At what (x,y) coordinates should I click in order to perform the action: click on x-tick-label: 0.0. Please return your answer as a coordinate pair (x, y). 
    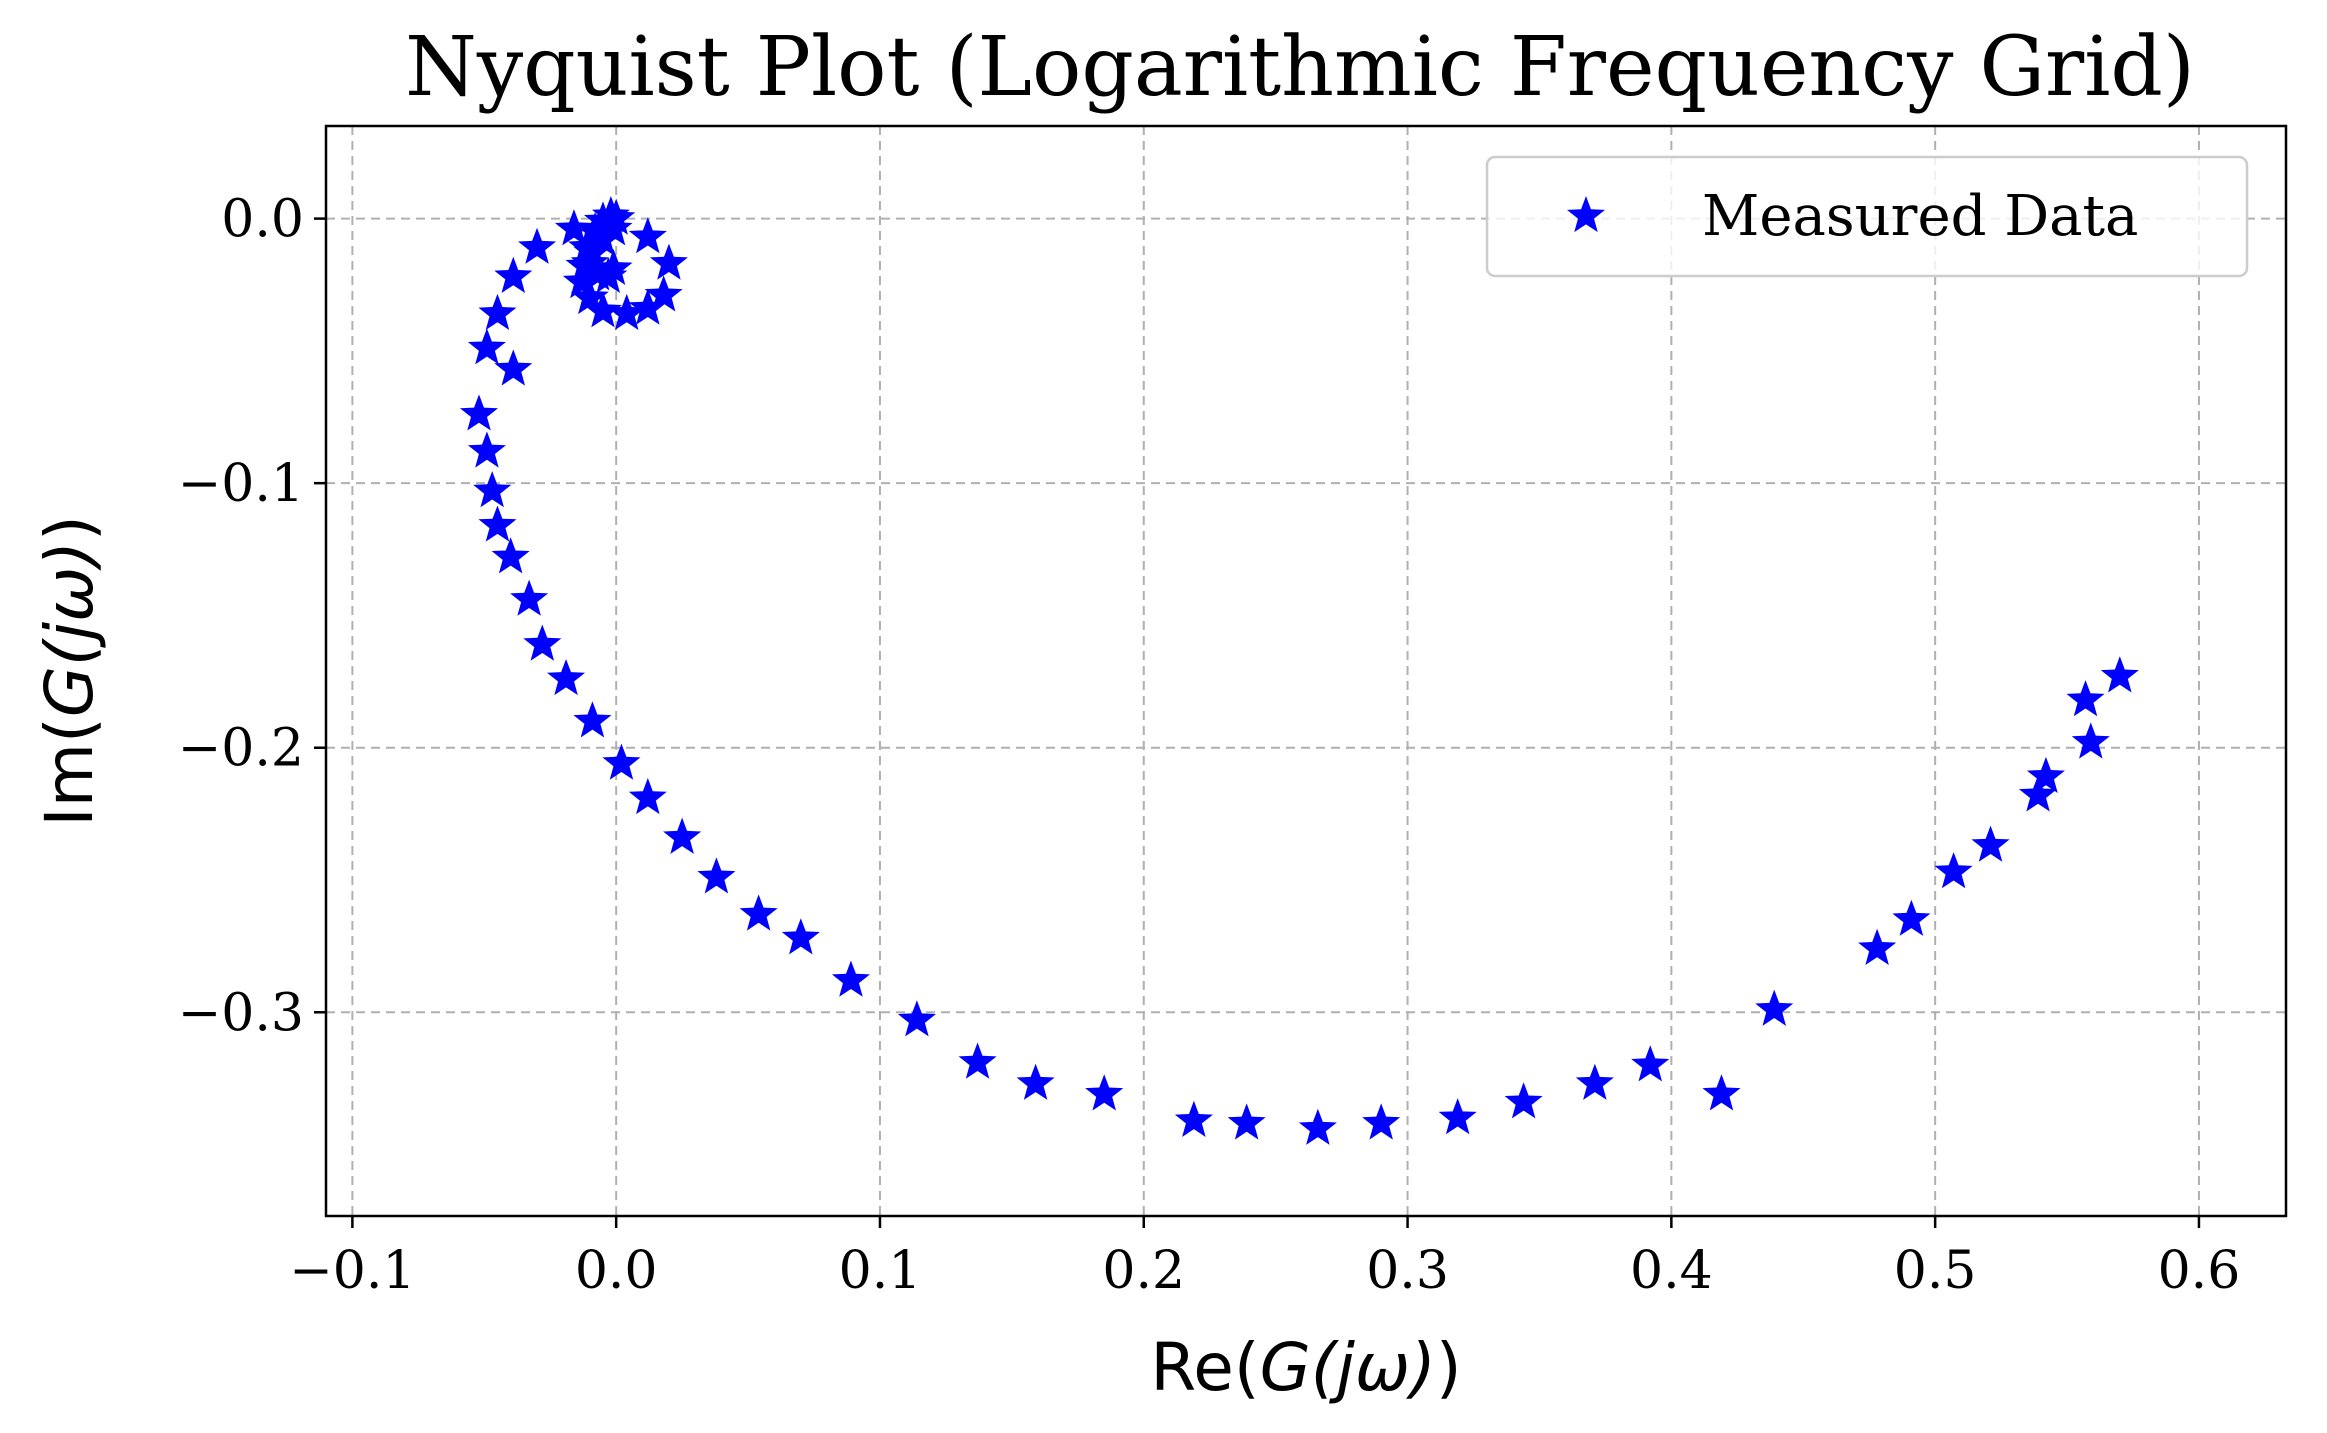
    Looking at the image, I should click on (616, 1271).